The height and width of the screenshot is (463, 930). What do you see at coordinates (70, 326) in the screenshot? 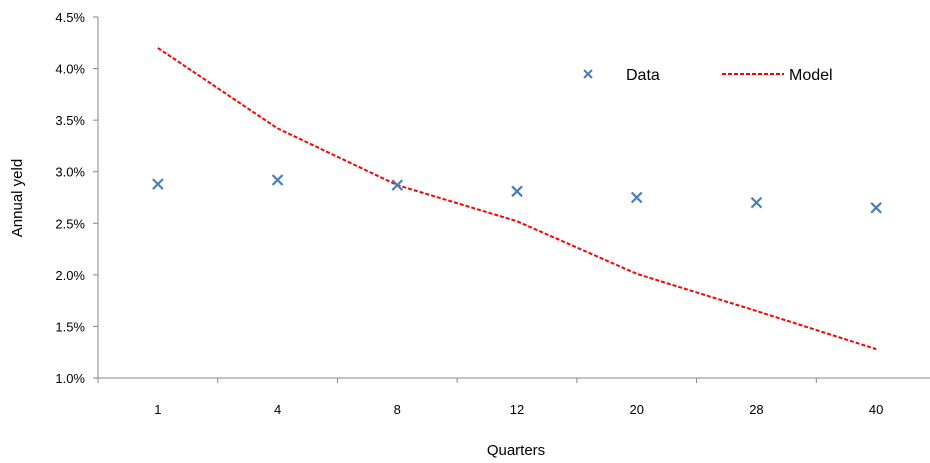
I see `y-tick-label: 1.5%` at bounding box center [70, 326].